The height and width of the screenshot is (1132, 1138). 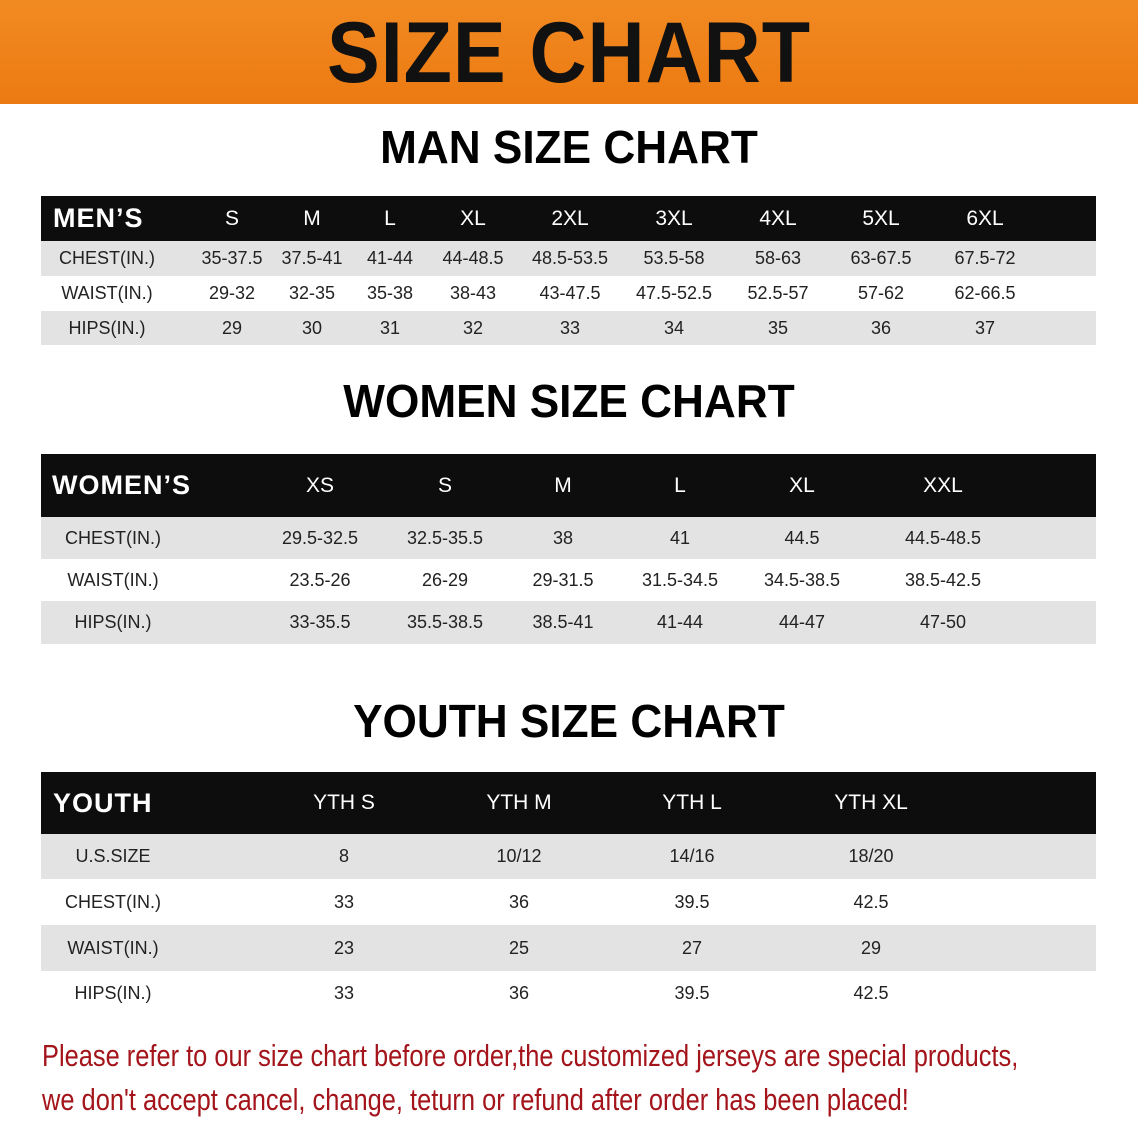 I want to click on table-cell: 38.5-42.5, so click(x=943, y=579).